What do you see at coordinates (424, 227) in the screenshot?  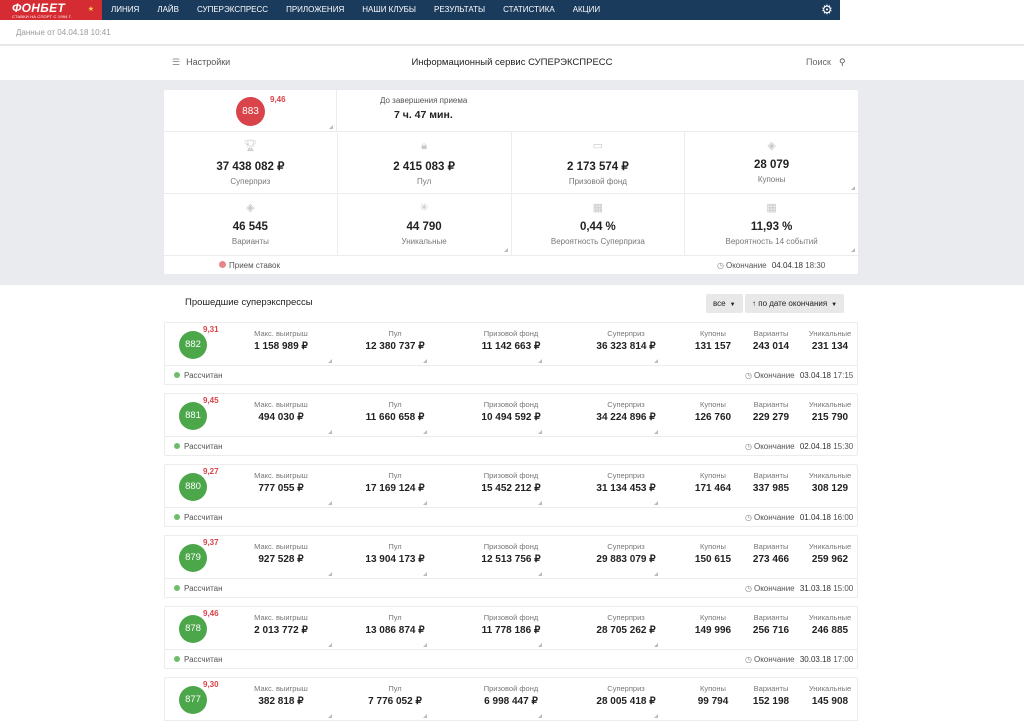 I see `stat-value: 44 790` at bounding box center [424, 227].